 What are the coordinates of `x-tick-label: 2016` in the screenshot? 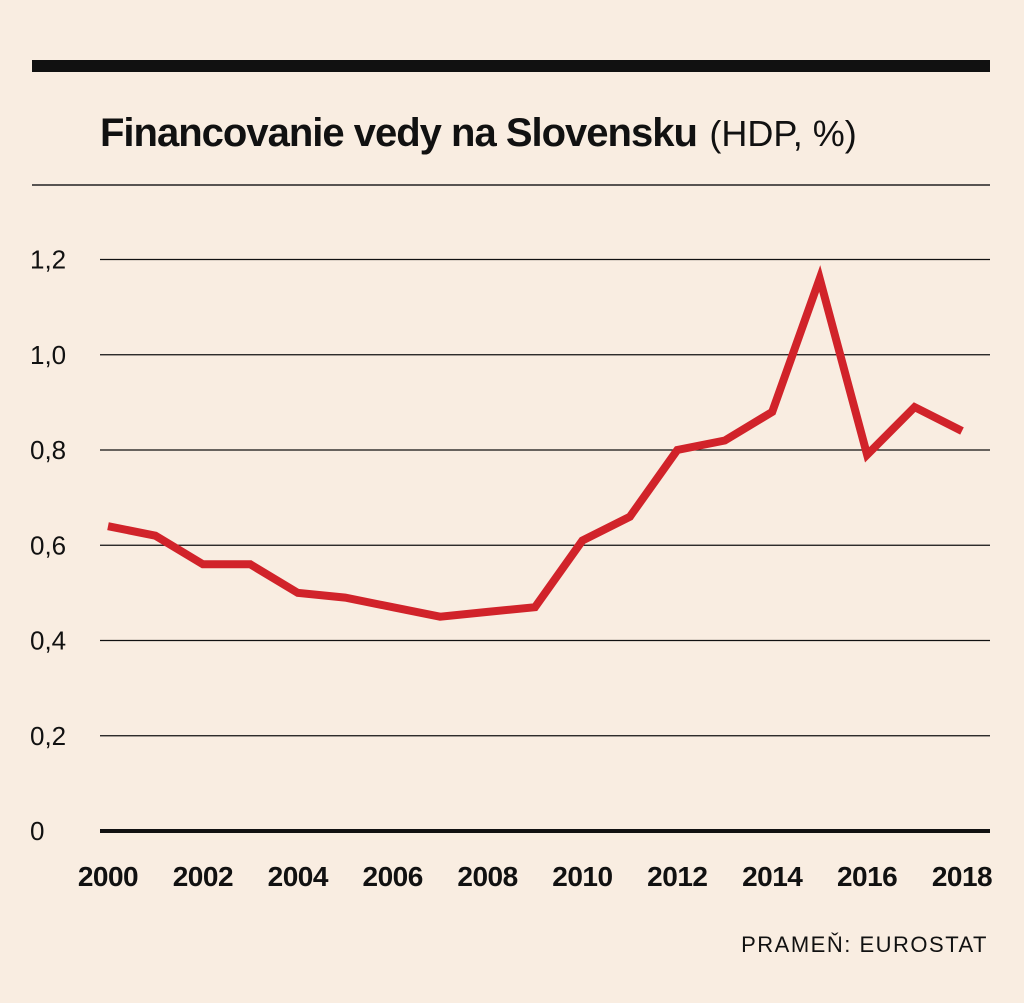 It's located at (867, 876).